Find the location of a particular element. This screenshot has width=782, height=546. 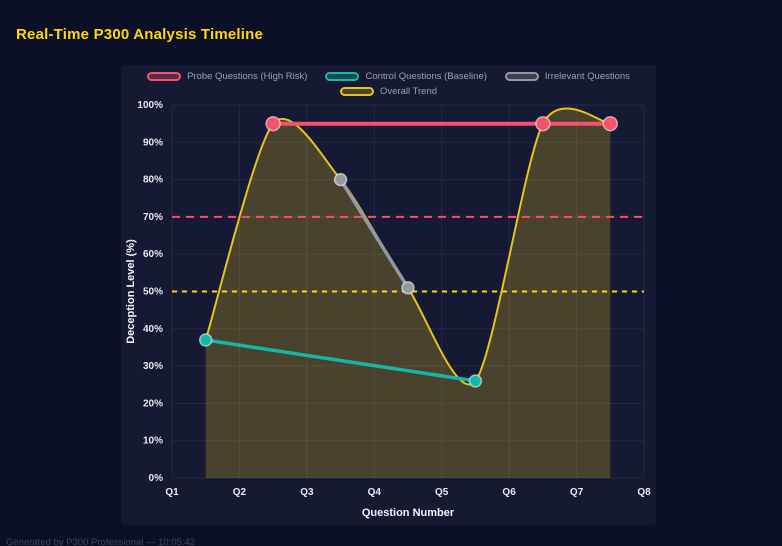

x-tick-label: Q5 is located at coordinates (442, 492).